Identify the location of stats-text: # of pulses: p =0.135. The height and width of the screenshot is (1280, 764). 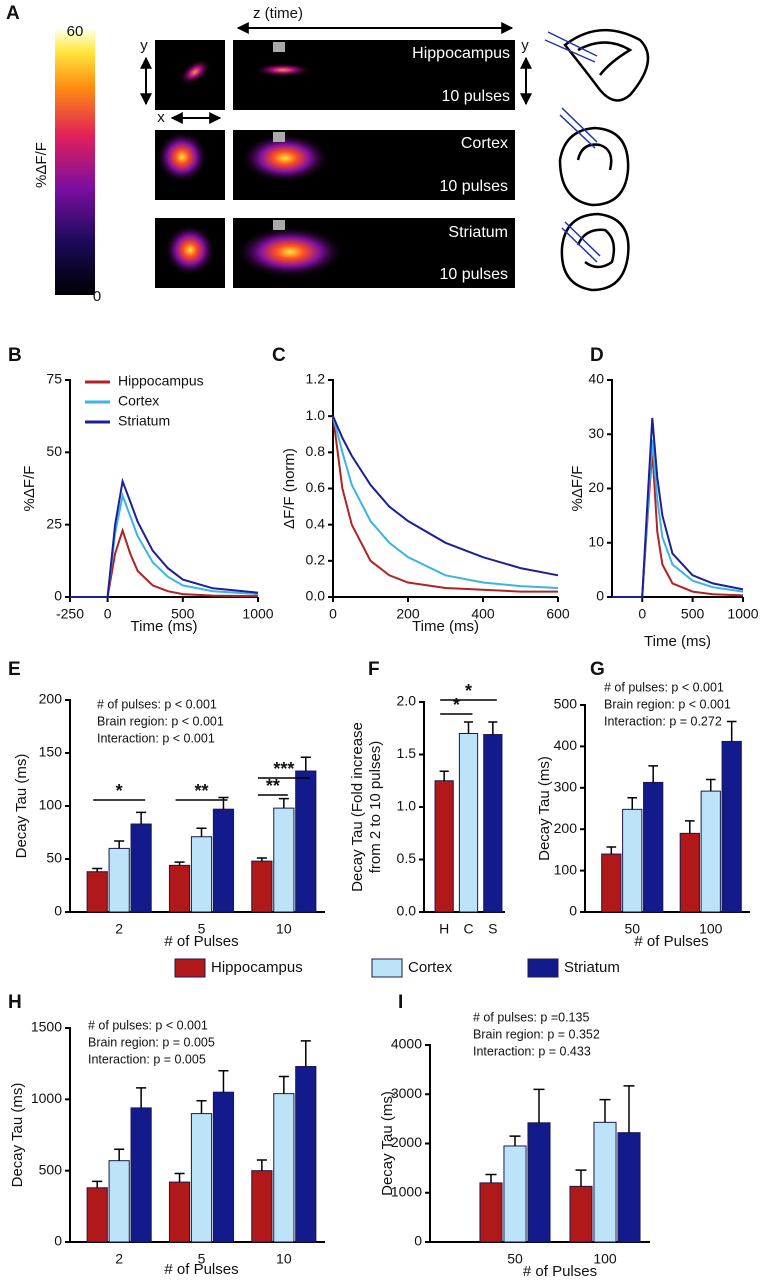
(531, 1017).